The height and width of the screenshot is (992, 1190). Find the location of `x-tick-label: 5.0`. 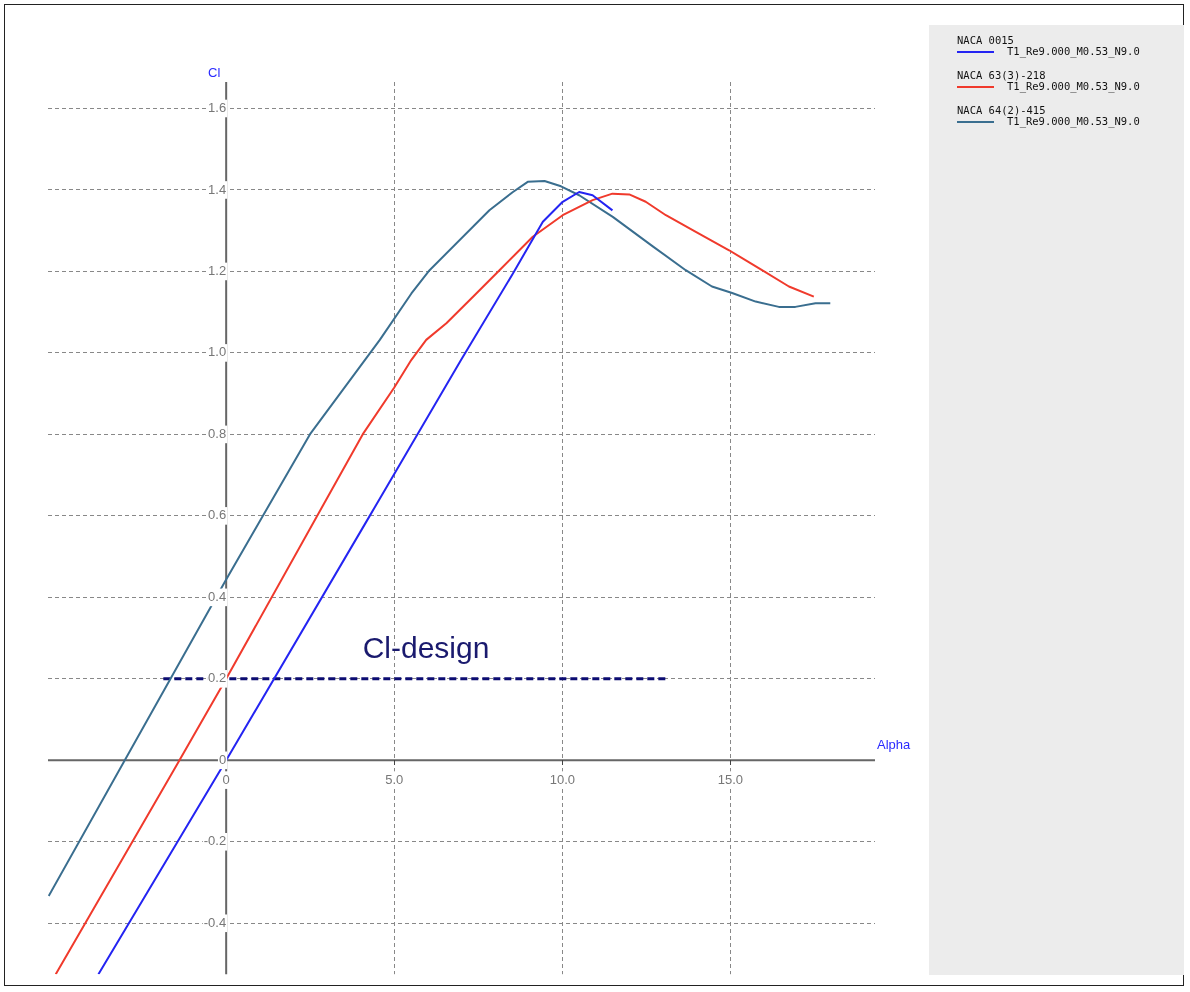

x-tick-label: 5.0 is located at coordinates (394, 779).